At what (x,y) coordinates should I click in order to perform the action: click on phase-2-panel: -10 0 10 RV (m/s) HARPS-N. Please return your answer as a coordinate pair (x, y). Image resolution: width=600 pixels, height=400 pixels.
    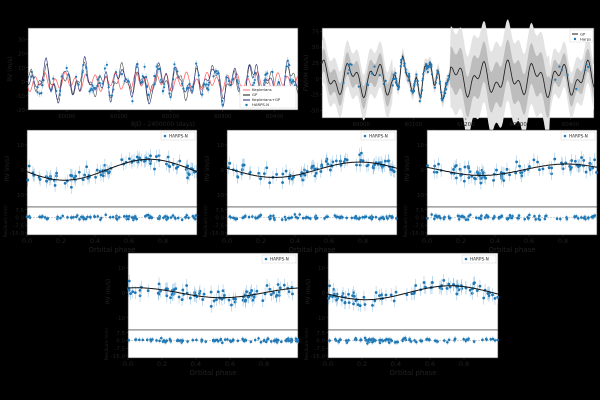
    Looking at the image, I should click on (301, 168).